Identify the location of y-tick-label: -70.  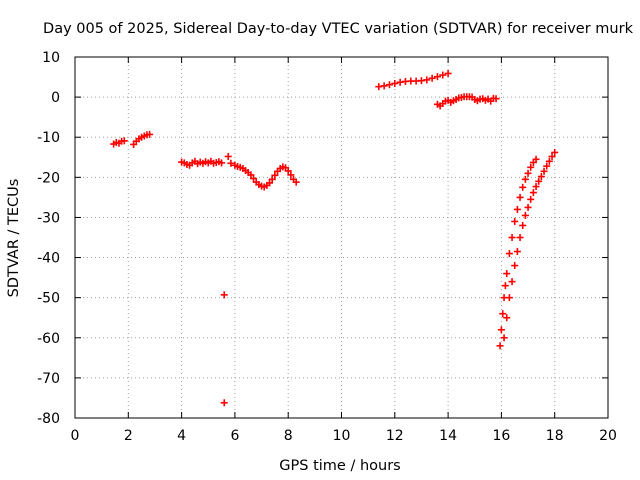
(48, 379).